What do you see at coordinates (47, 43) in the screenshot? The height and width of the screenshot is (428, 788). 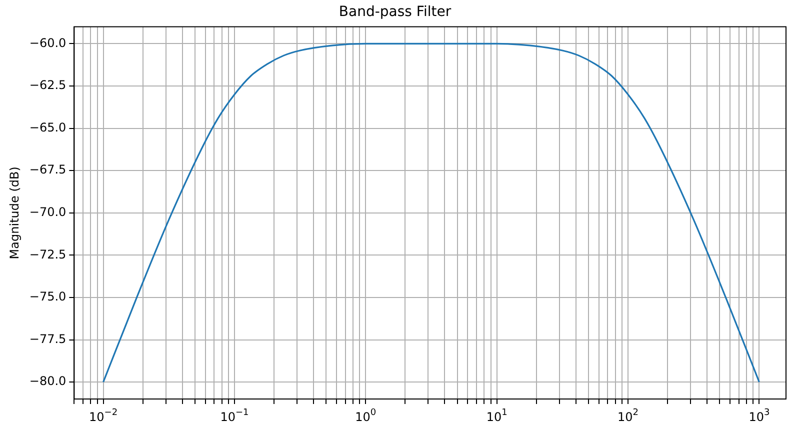 I see `y-tick-label: −60.0` at bounding box center [47, 43].